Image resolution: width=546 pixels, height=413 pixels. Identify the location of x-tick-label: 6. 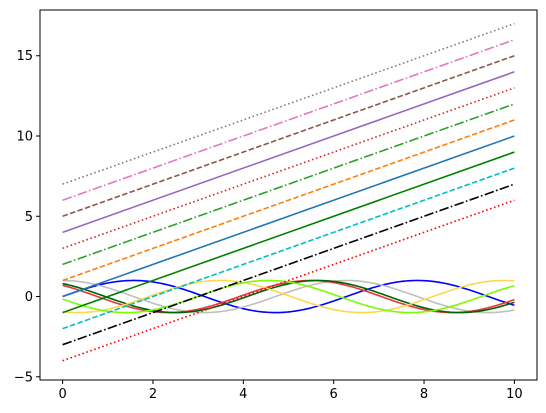
(334, 394).